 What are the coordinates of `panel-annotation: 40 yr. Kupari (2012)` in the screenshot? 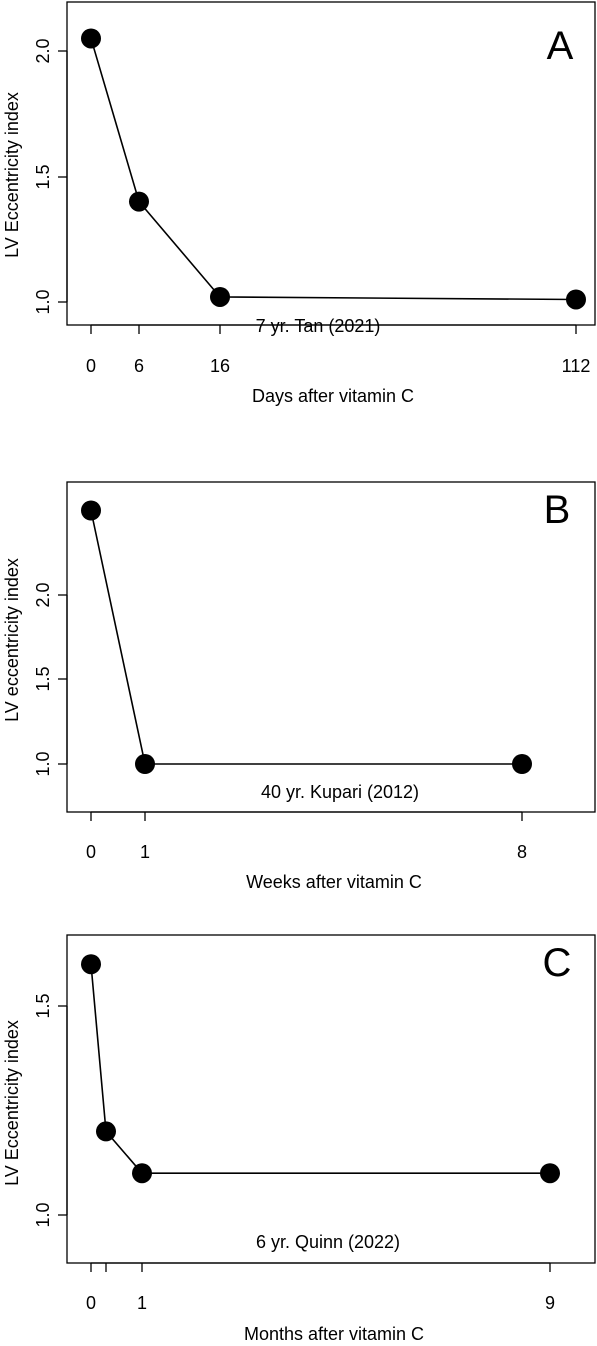 It's located at (340, 792).